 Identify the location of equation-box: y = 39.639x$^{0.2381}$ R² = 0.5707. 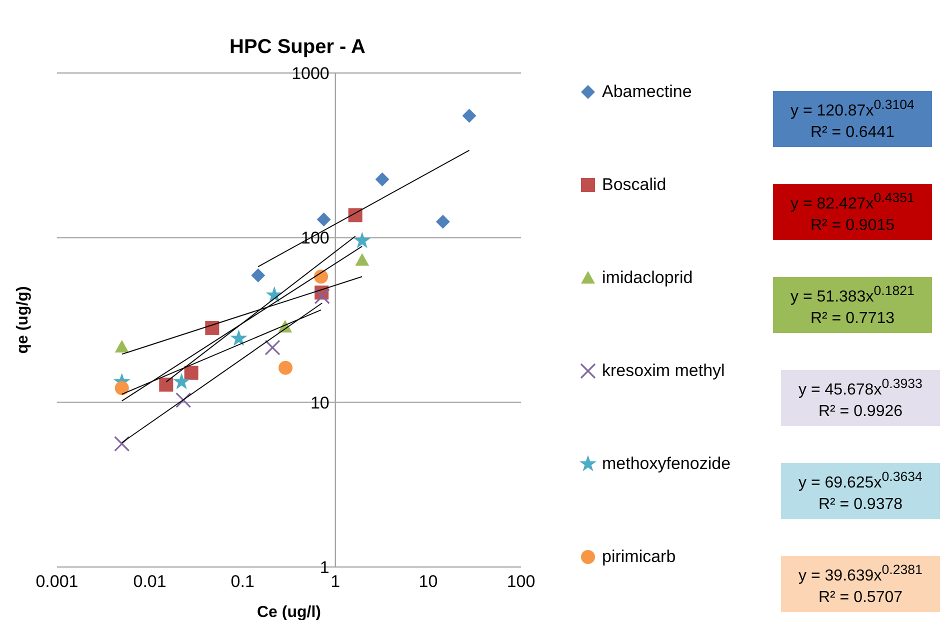
(860, 584).